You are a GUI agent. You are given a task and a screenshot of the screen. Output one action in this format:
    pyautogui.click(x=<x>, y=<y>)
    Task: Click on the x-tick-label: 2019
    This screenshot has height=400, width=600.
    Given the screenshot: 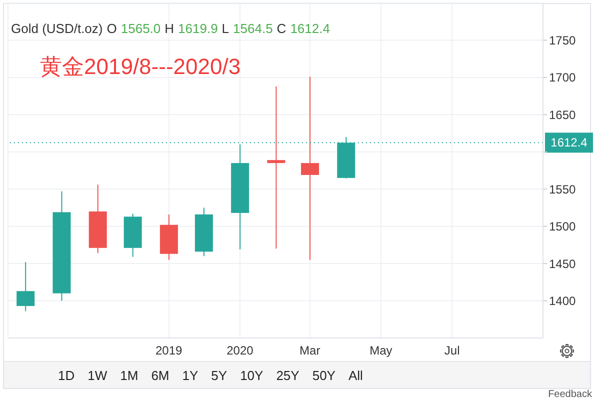 What is the action you would take?
    pyautogui.click(x=169, y=351)
    